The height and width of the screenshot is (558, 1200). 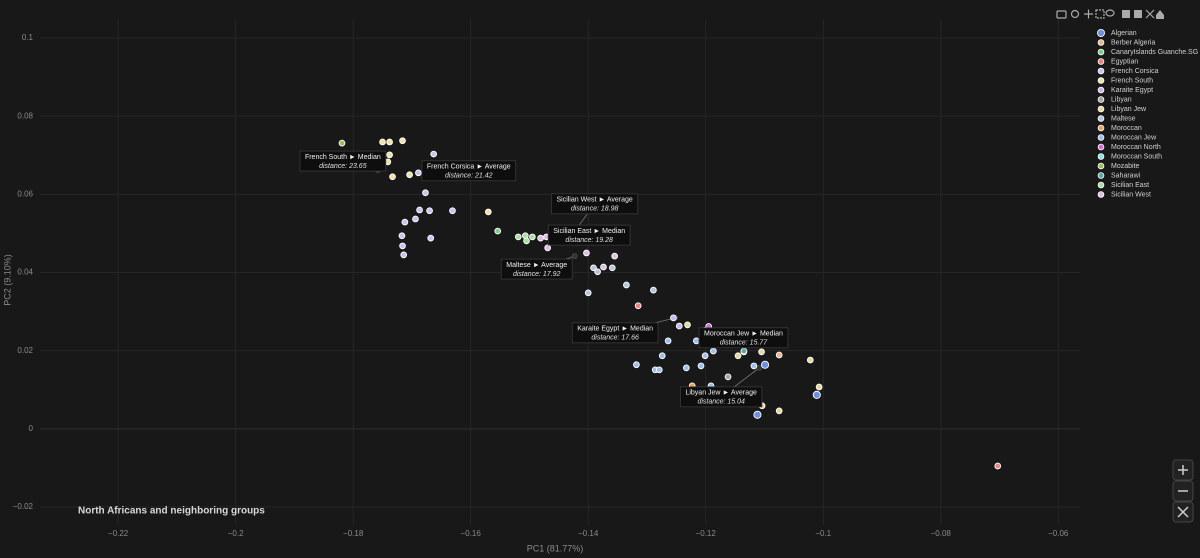 What do you see at coordinates (7, 280) in the screenshot?
I see `y-axis-label: PC2 (9.10%)` at bounding box center [7, 280].